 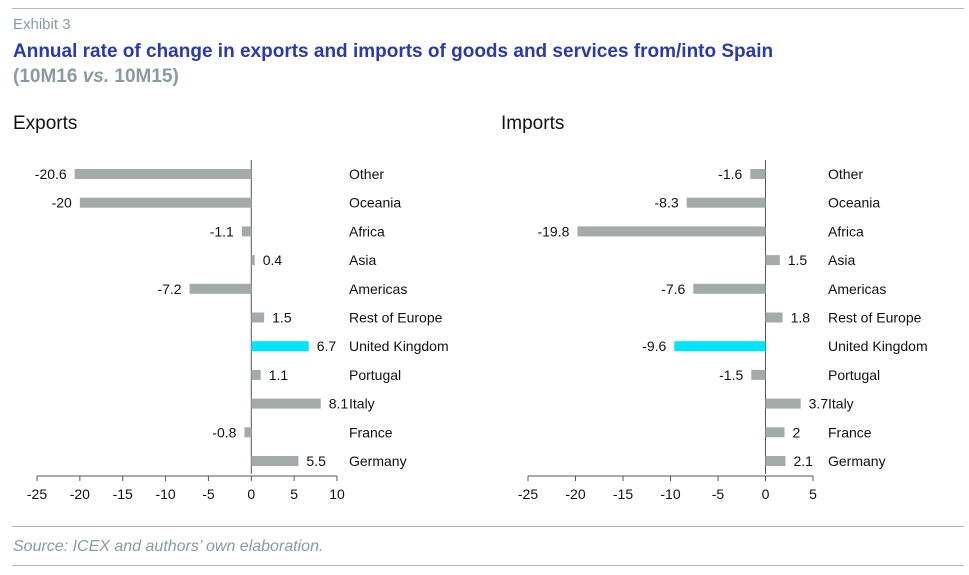 I want to click on top-rule, so click(x=488, y=8).